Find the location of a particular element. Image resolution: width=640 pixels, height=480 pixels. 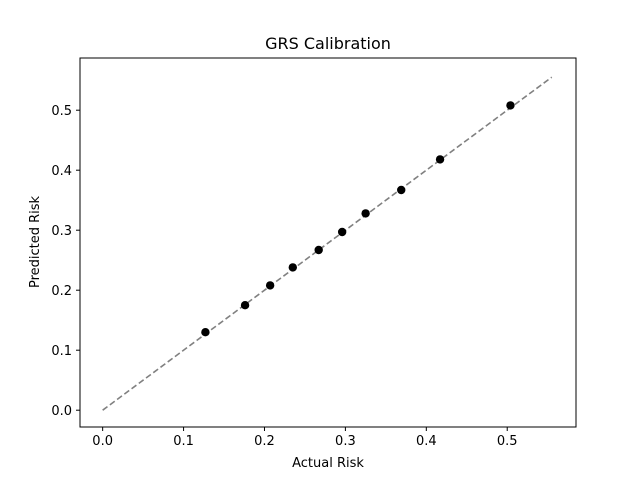

y-tick-label: 0.2 is located at coordinates (61, 291).